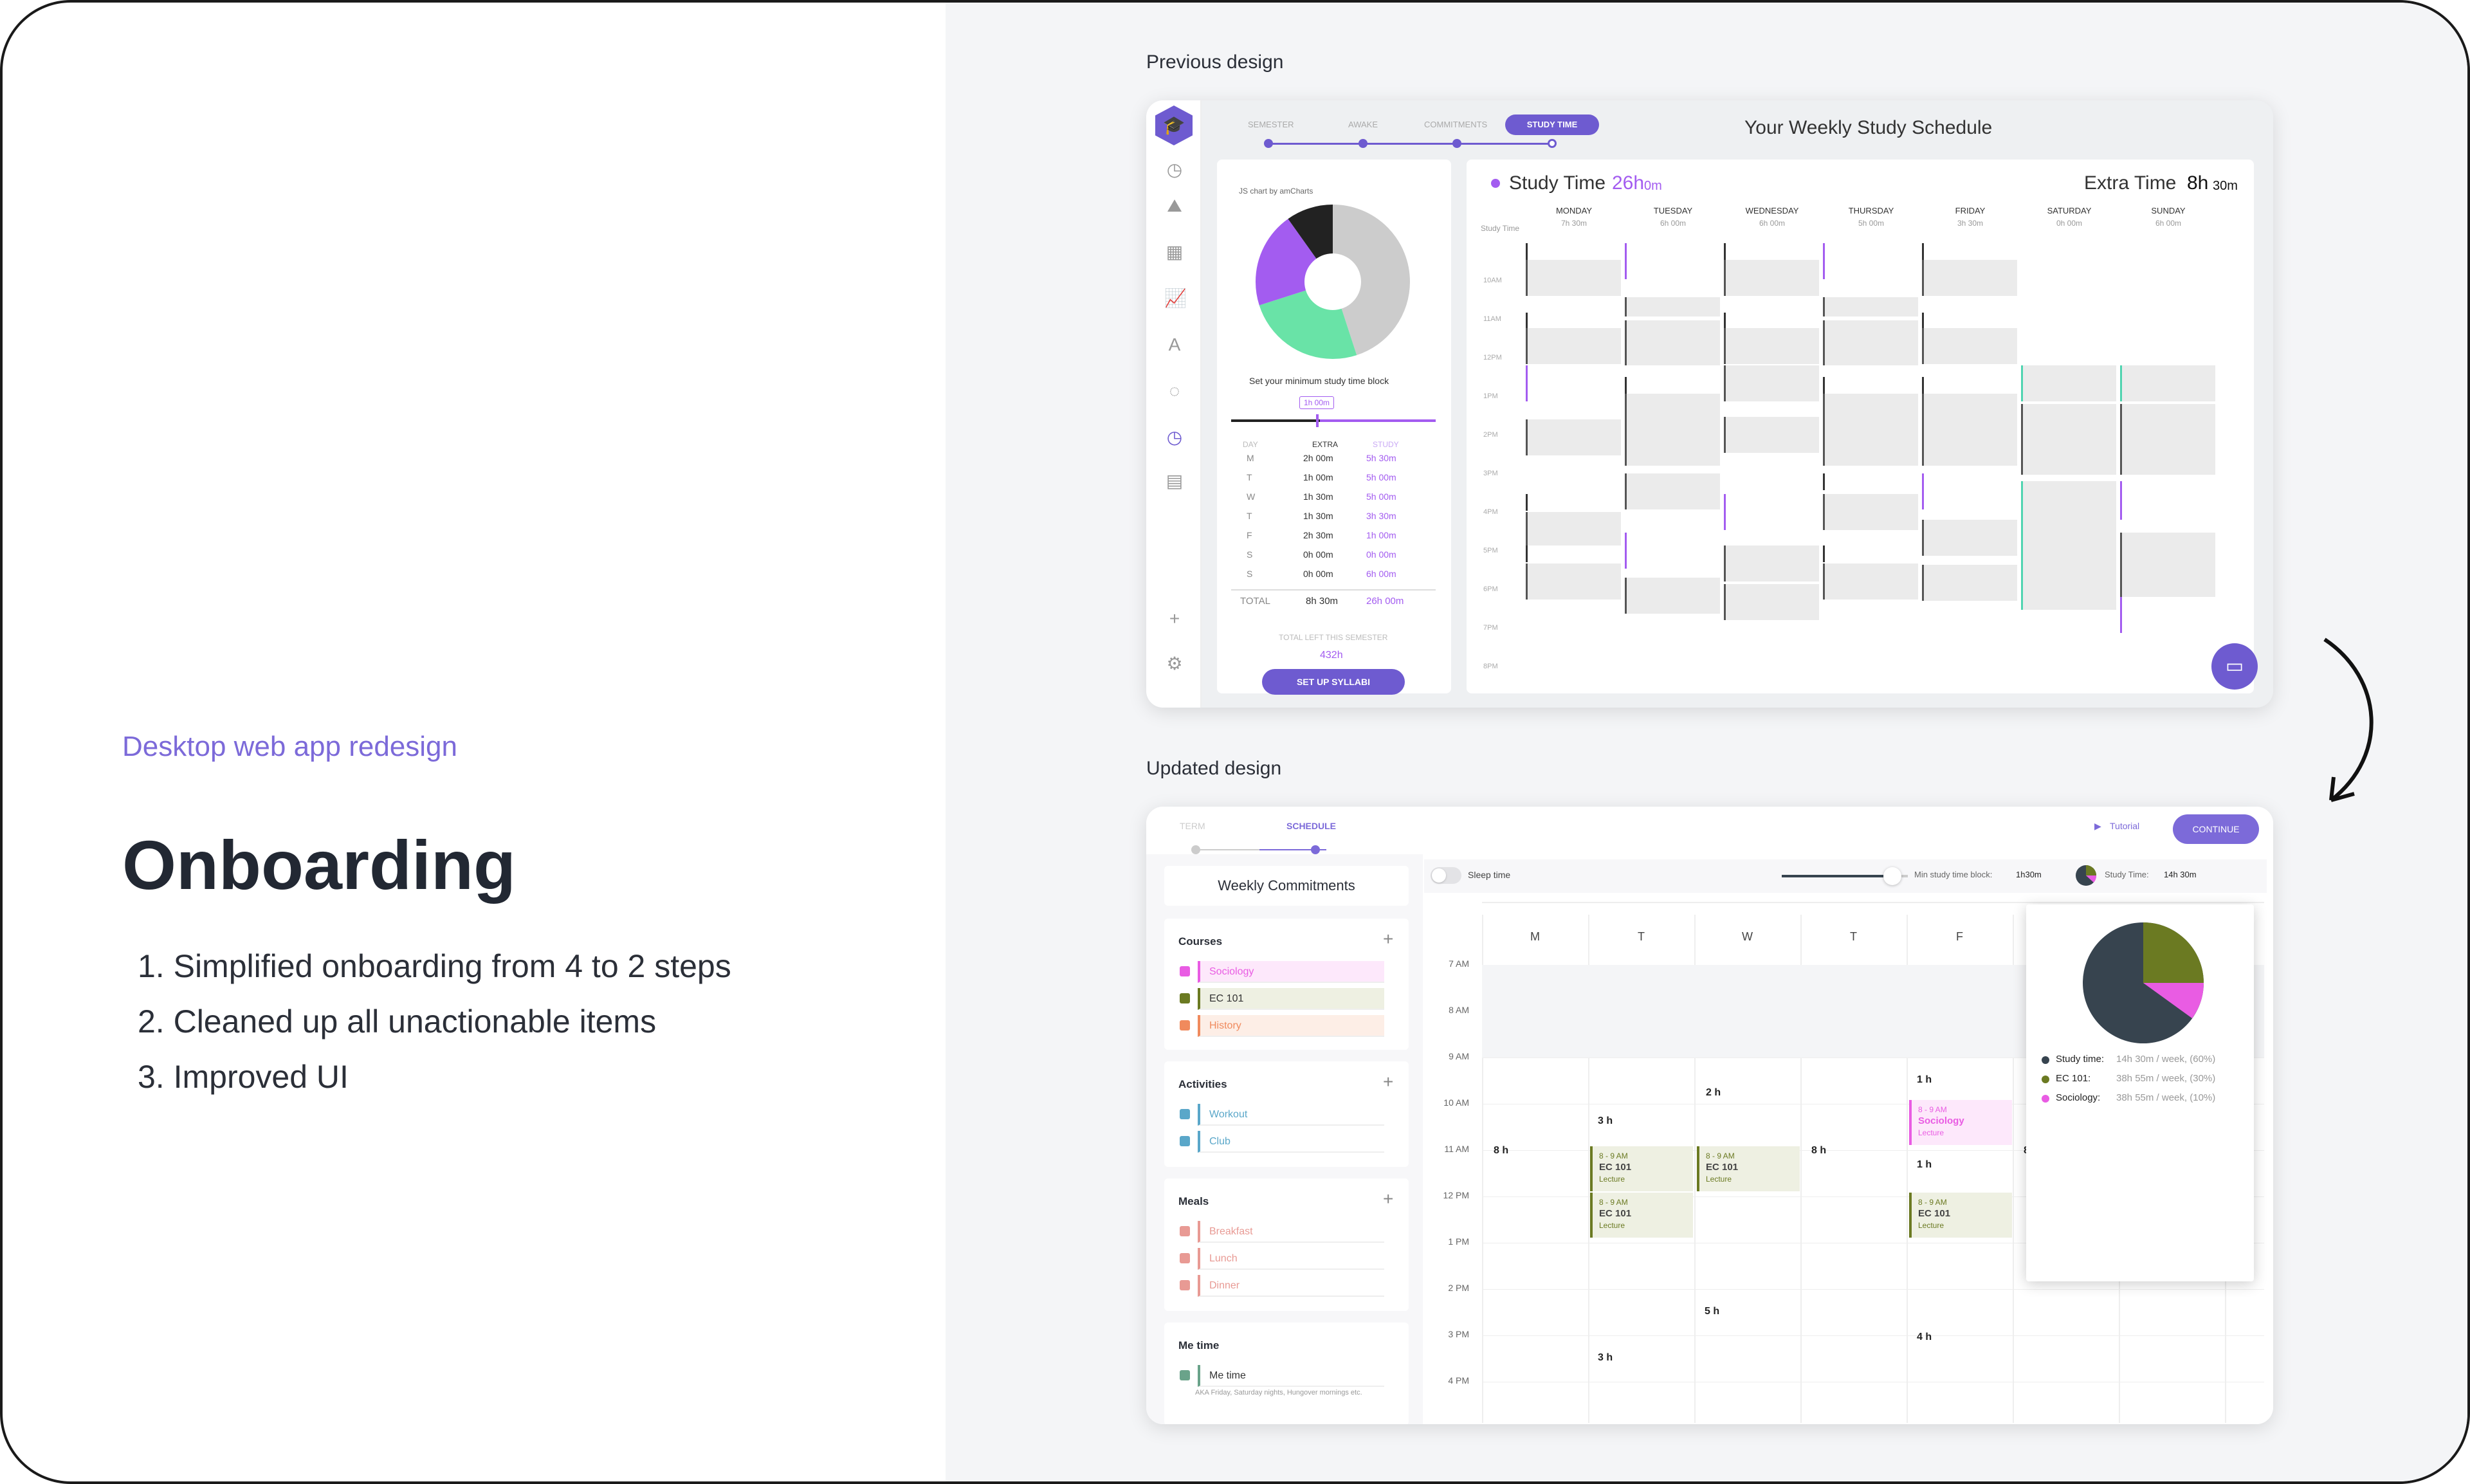  Describe the element at coordinates (1311, 826) in the screenshot. I see `step-schedule: SCHEDULE` at that location.